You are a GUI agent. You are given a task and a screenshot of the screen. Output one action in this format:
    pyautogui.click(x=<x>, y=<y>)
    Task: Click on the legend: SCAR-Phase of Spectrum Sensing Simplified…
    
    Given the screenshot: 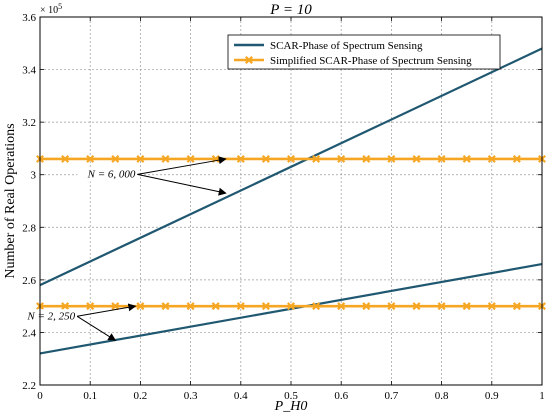 What is the action you would take?
    pyautogui.click(x=364, y=52)
    